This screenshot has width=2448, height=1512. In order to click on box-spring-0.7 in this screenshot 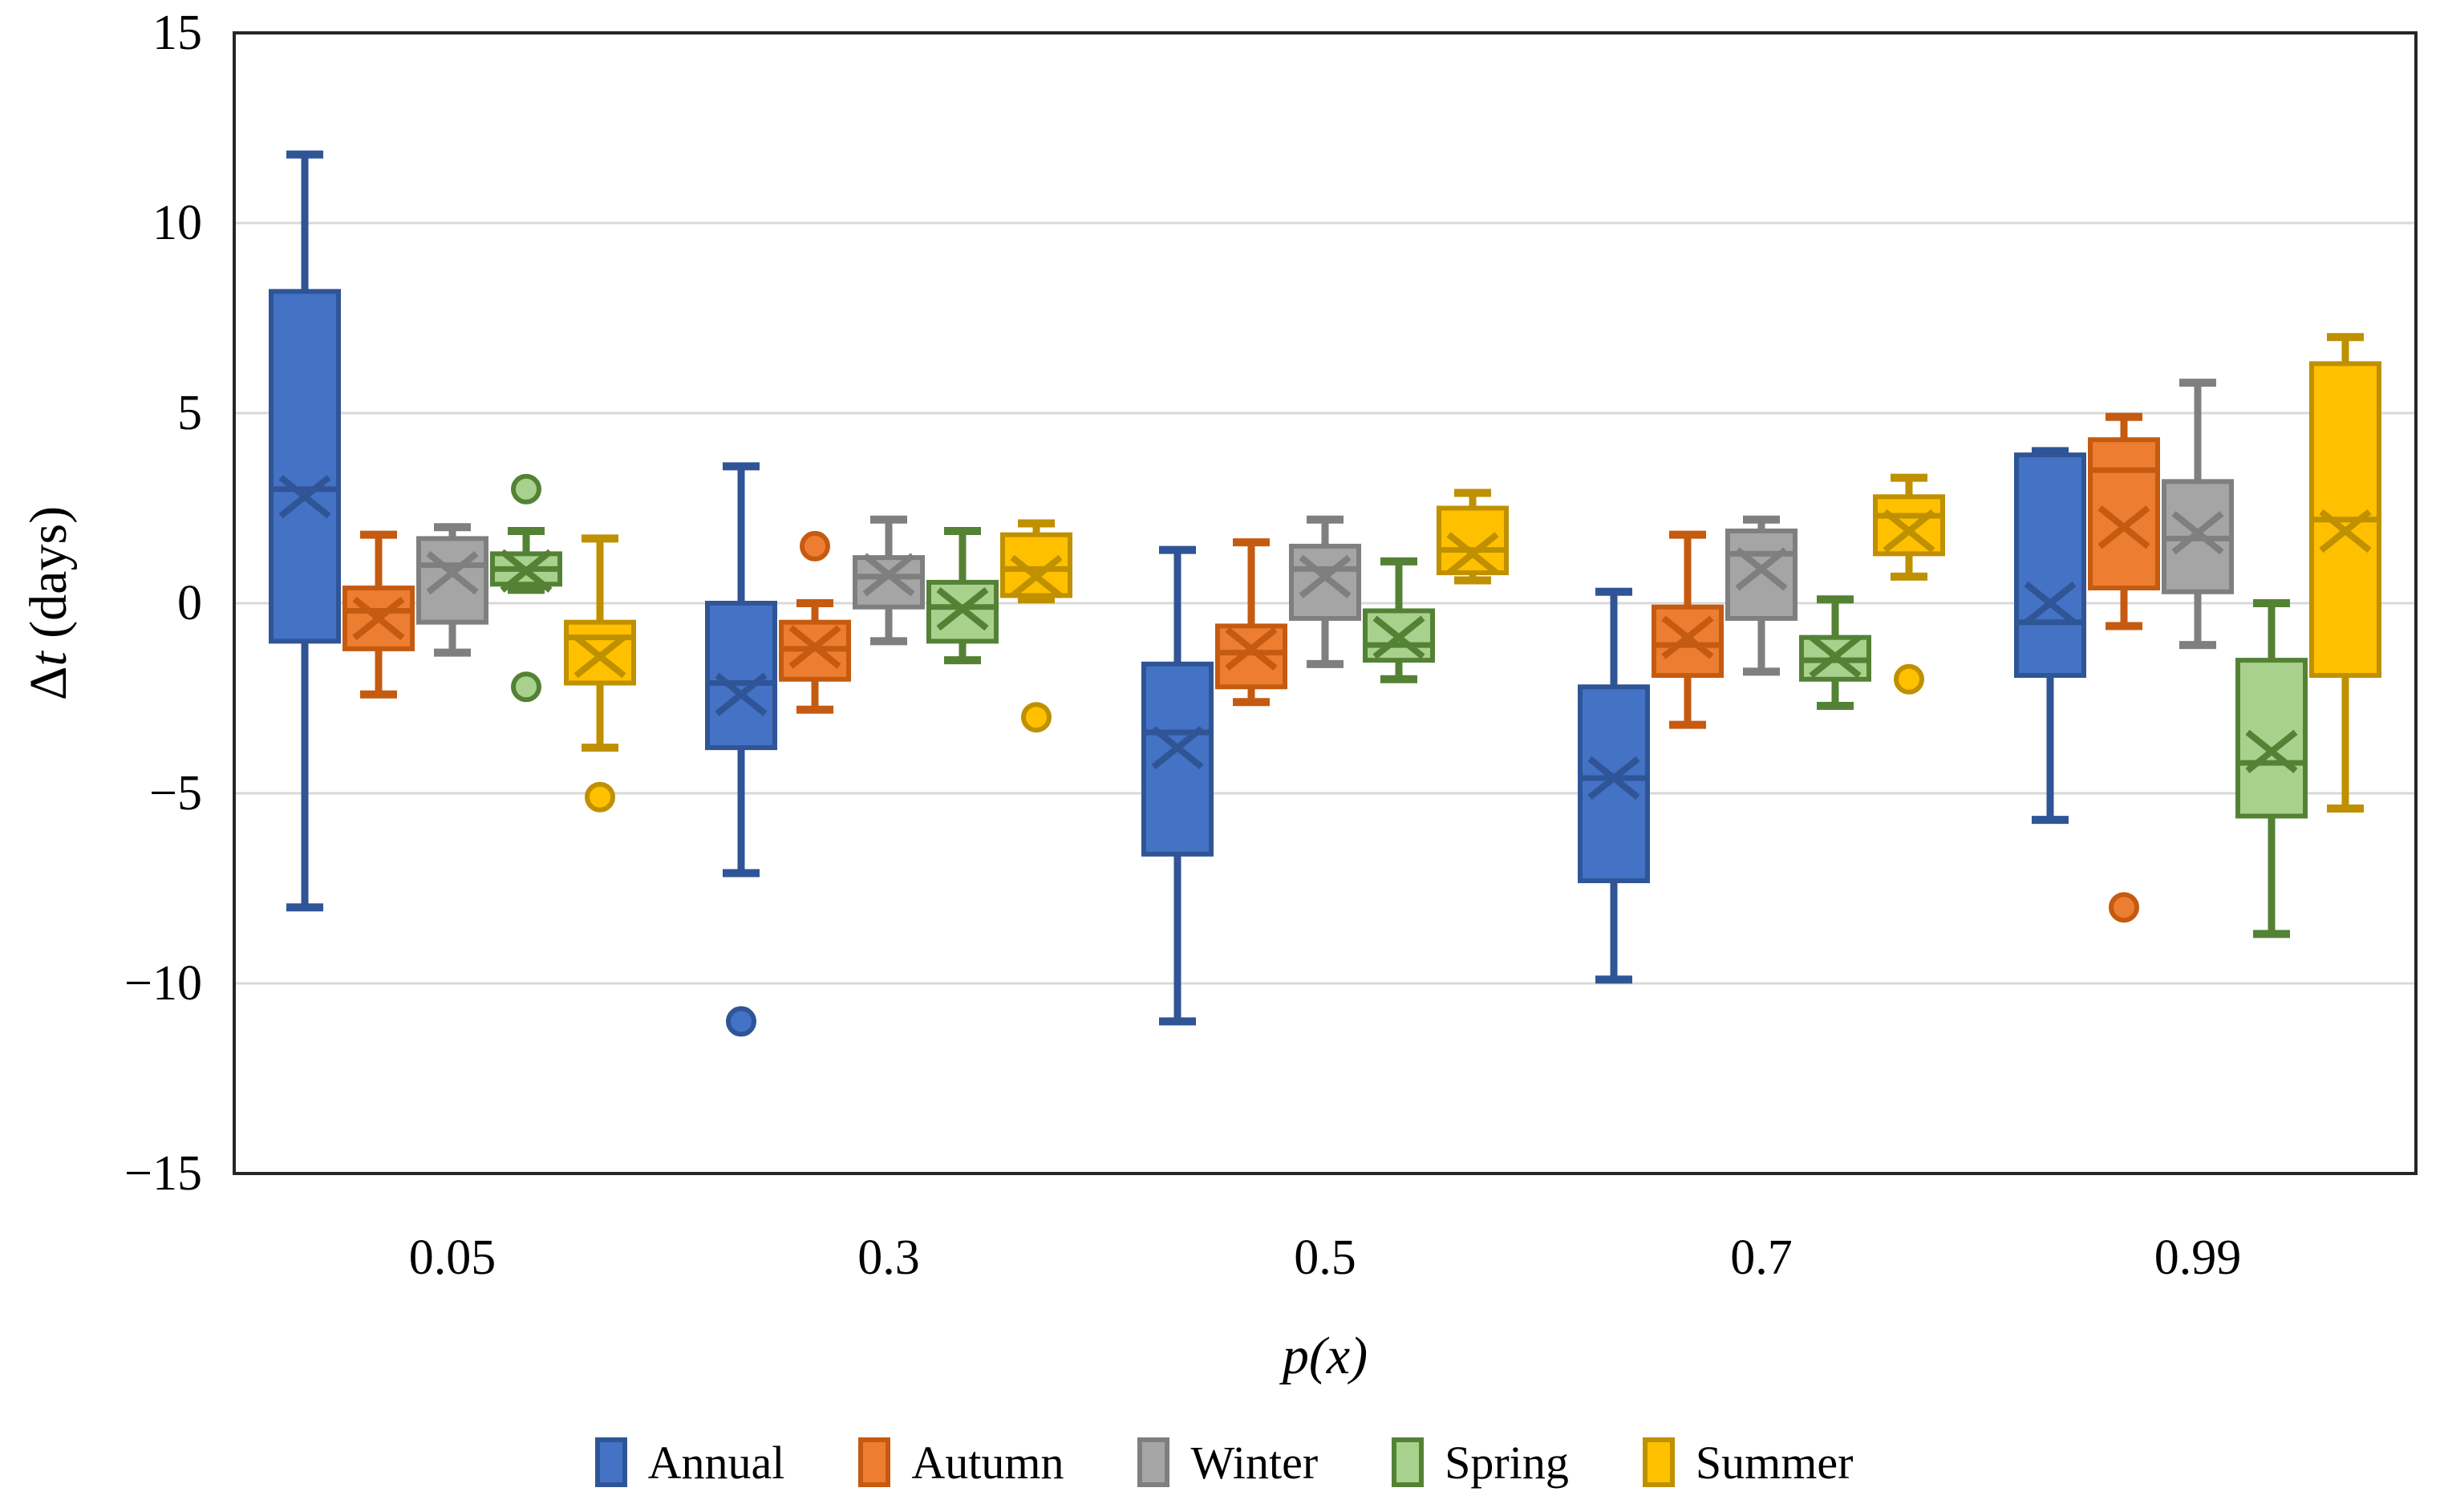, I will do `click(1835, 652)`.